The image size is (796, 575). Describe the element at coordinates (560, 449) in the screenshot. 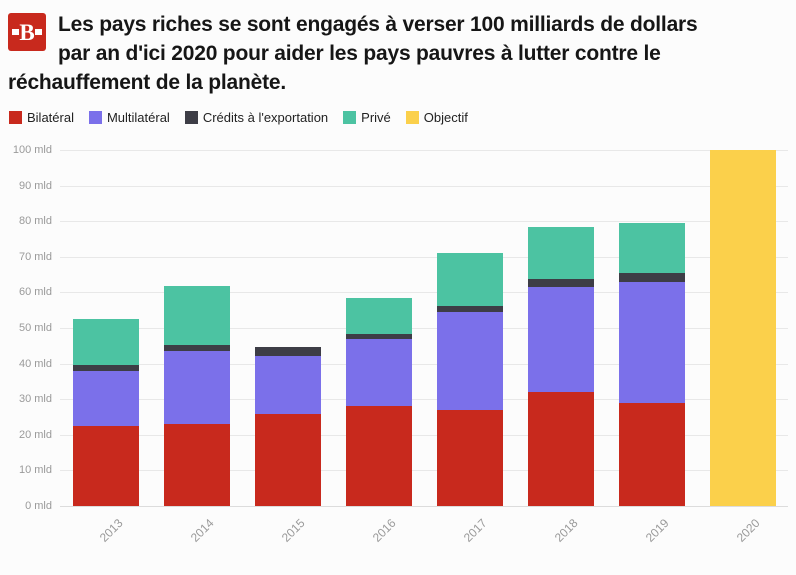

I see `bar-segment-bilateral-2018` at that location.